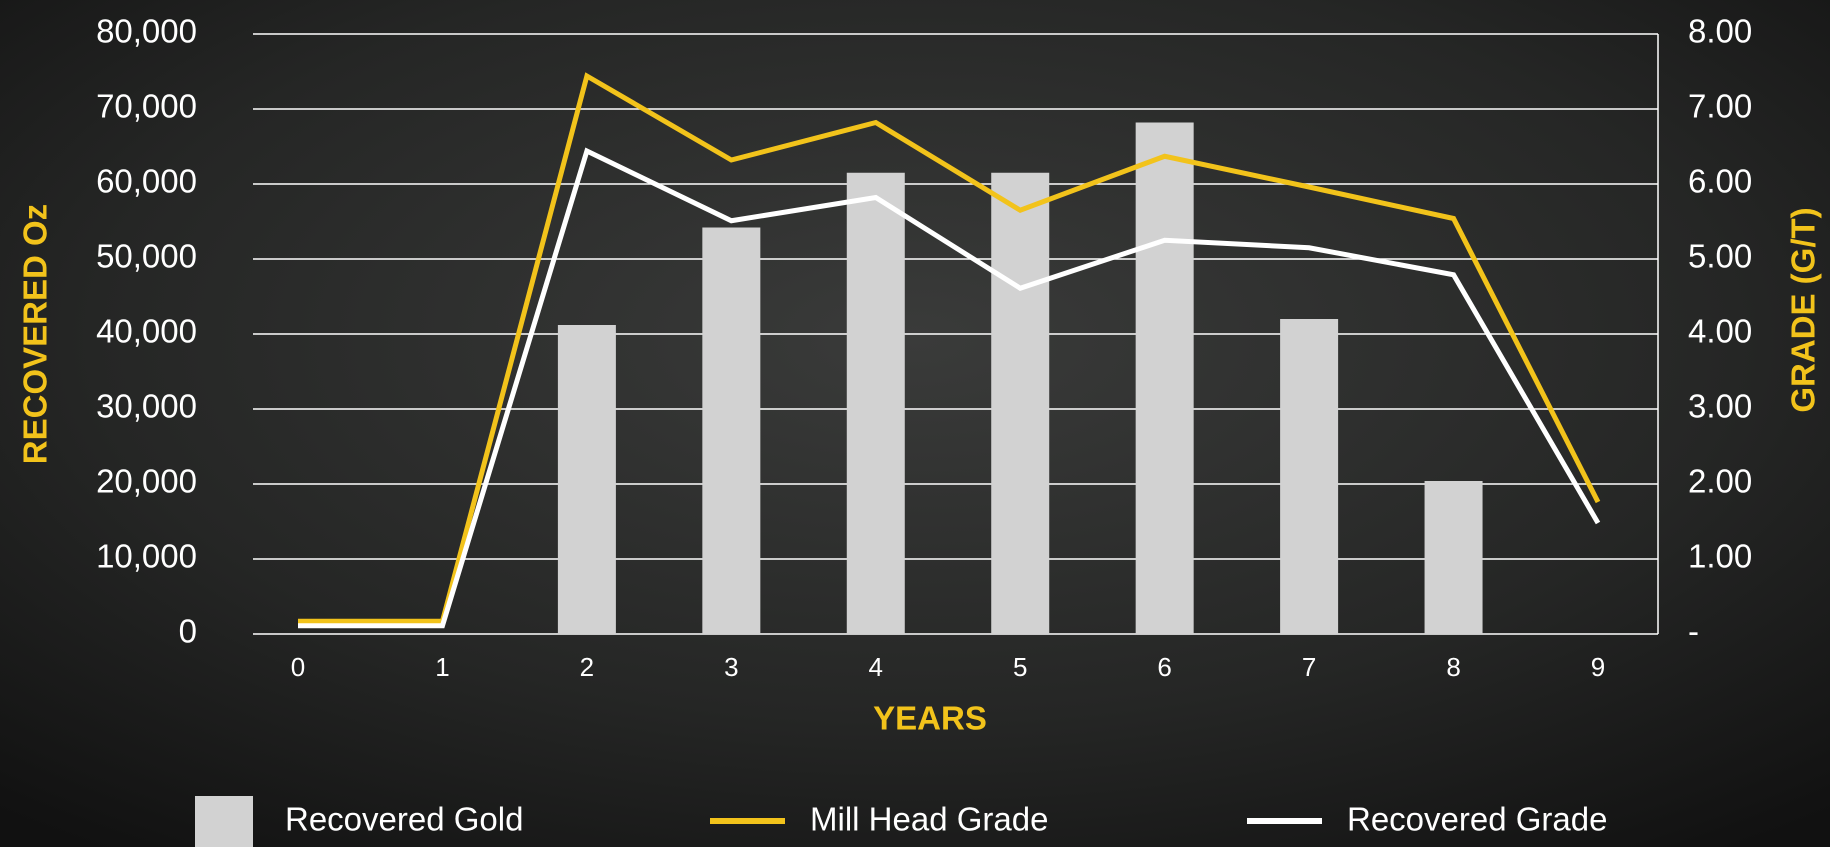  What do you see at coordinates (1693, 631) in the screenshot?
I see `y2-tick-label: -` at bounding box center [1693, 631].